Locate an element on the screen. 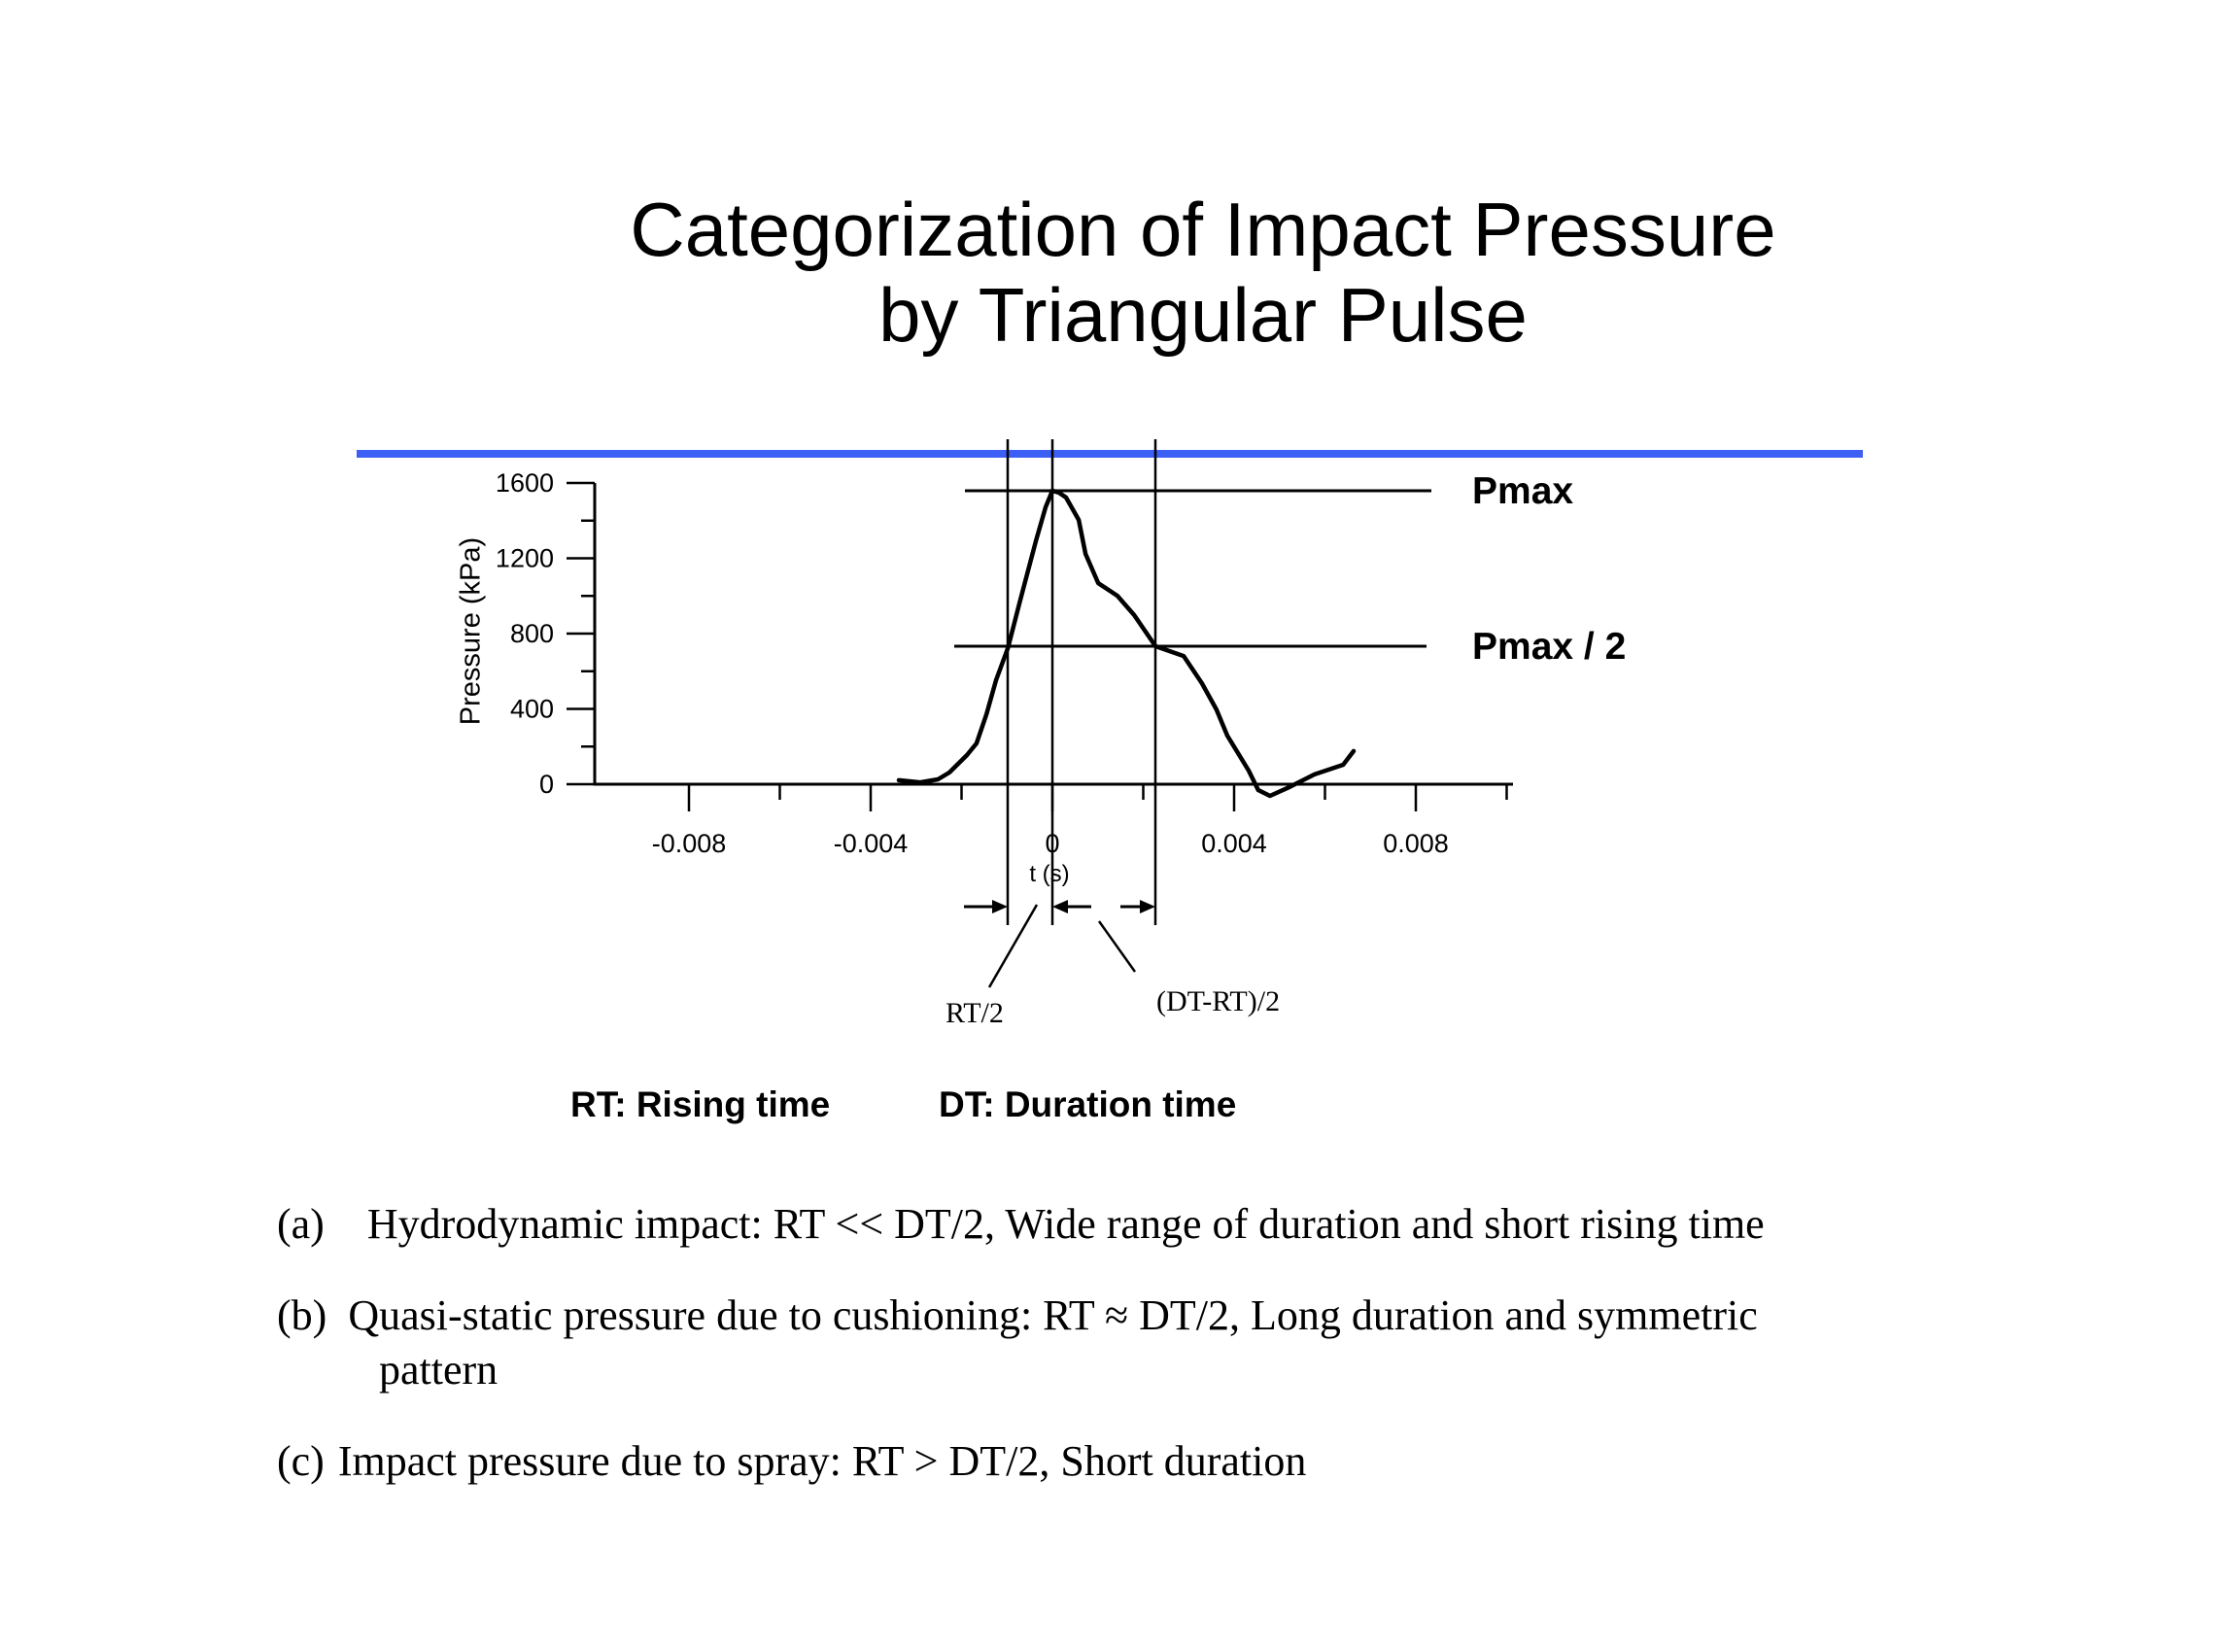 This screenshot has width=2235, height=1652. legend-rising-time: RT: Rising time is located at coordinates (700, 1104).